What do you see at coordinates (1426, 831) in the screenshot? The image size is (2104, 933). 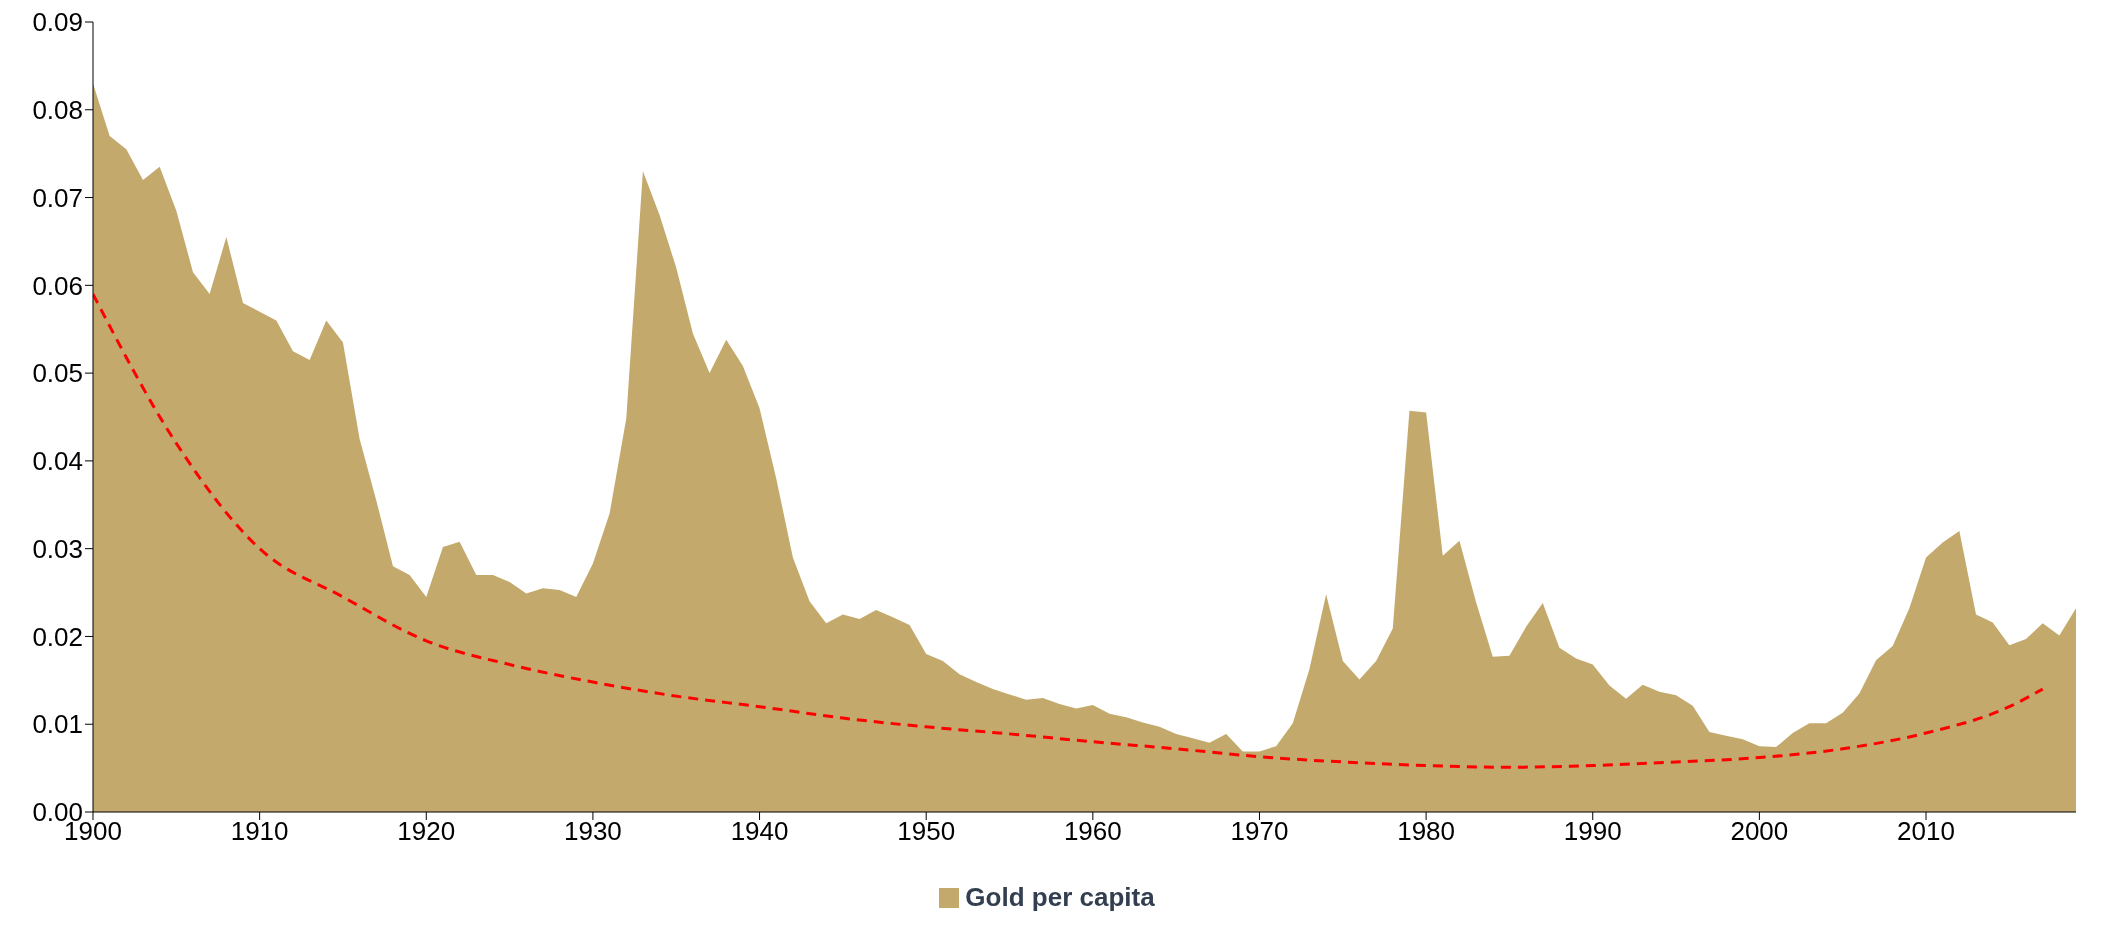 I see `x-tick-label: 1980` at bounding box center [1426, 831].